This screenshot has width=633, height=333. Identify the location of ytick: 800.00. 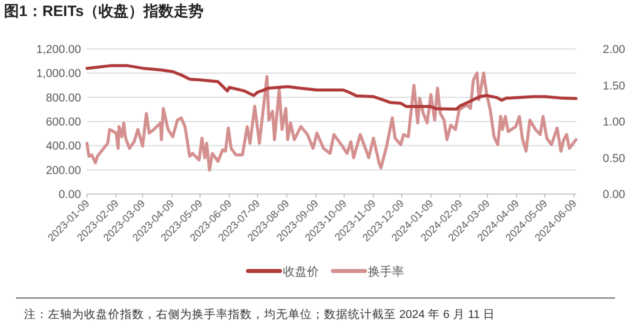
(63, 98).